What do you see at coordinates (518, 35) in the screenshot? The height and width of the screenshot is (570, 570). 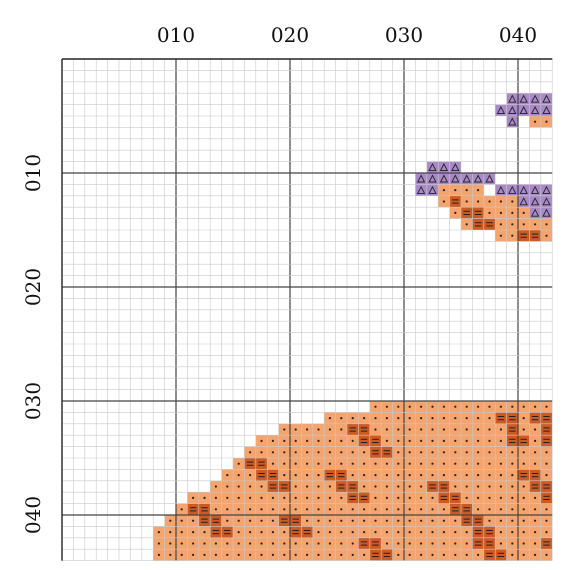 I see `column-label-040: 040` at bounding box center [518, 35].